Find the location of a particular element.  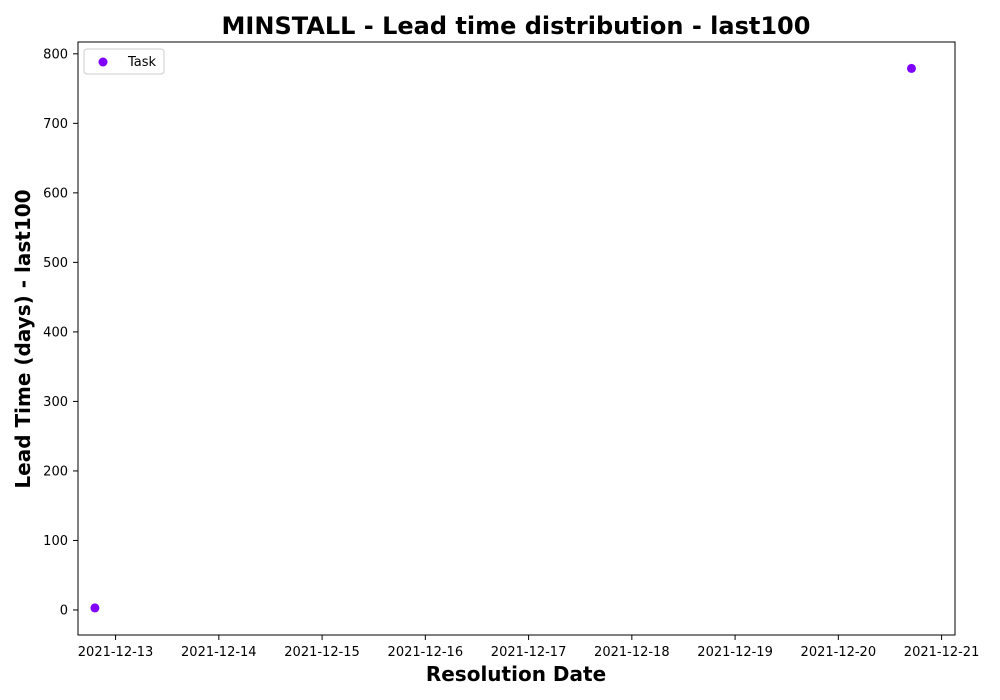

y-tick-label: 700 is located at coordinates (55, 124).